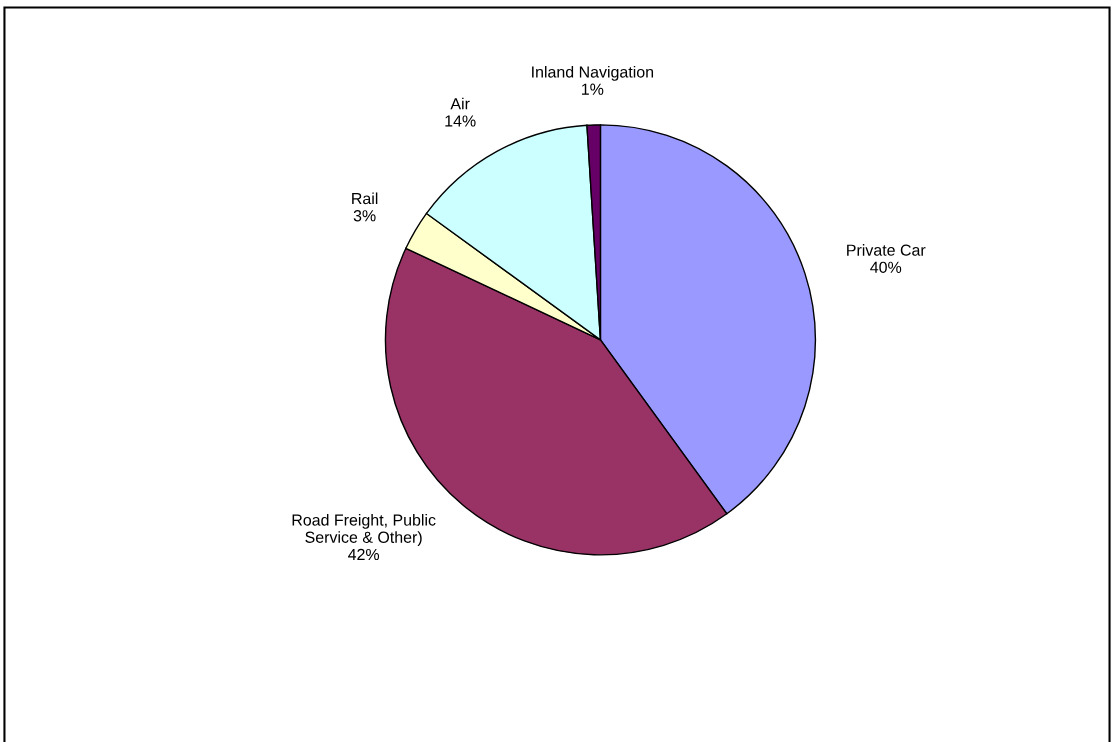 Image resolution: width=1114 pixels, height=742 pixels. Describe the element at coordinates (460, 121) in the screenshot. I see `data-label: 14%` at that location.